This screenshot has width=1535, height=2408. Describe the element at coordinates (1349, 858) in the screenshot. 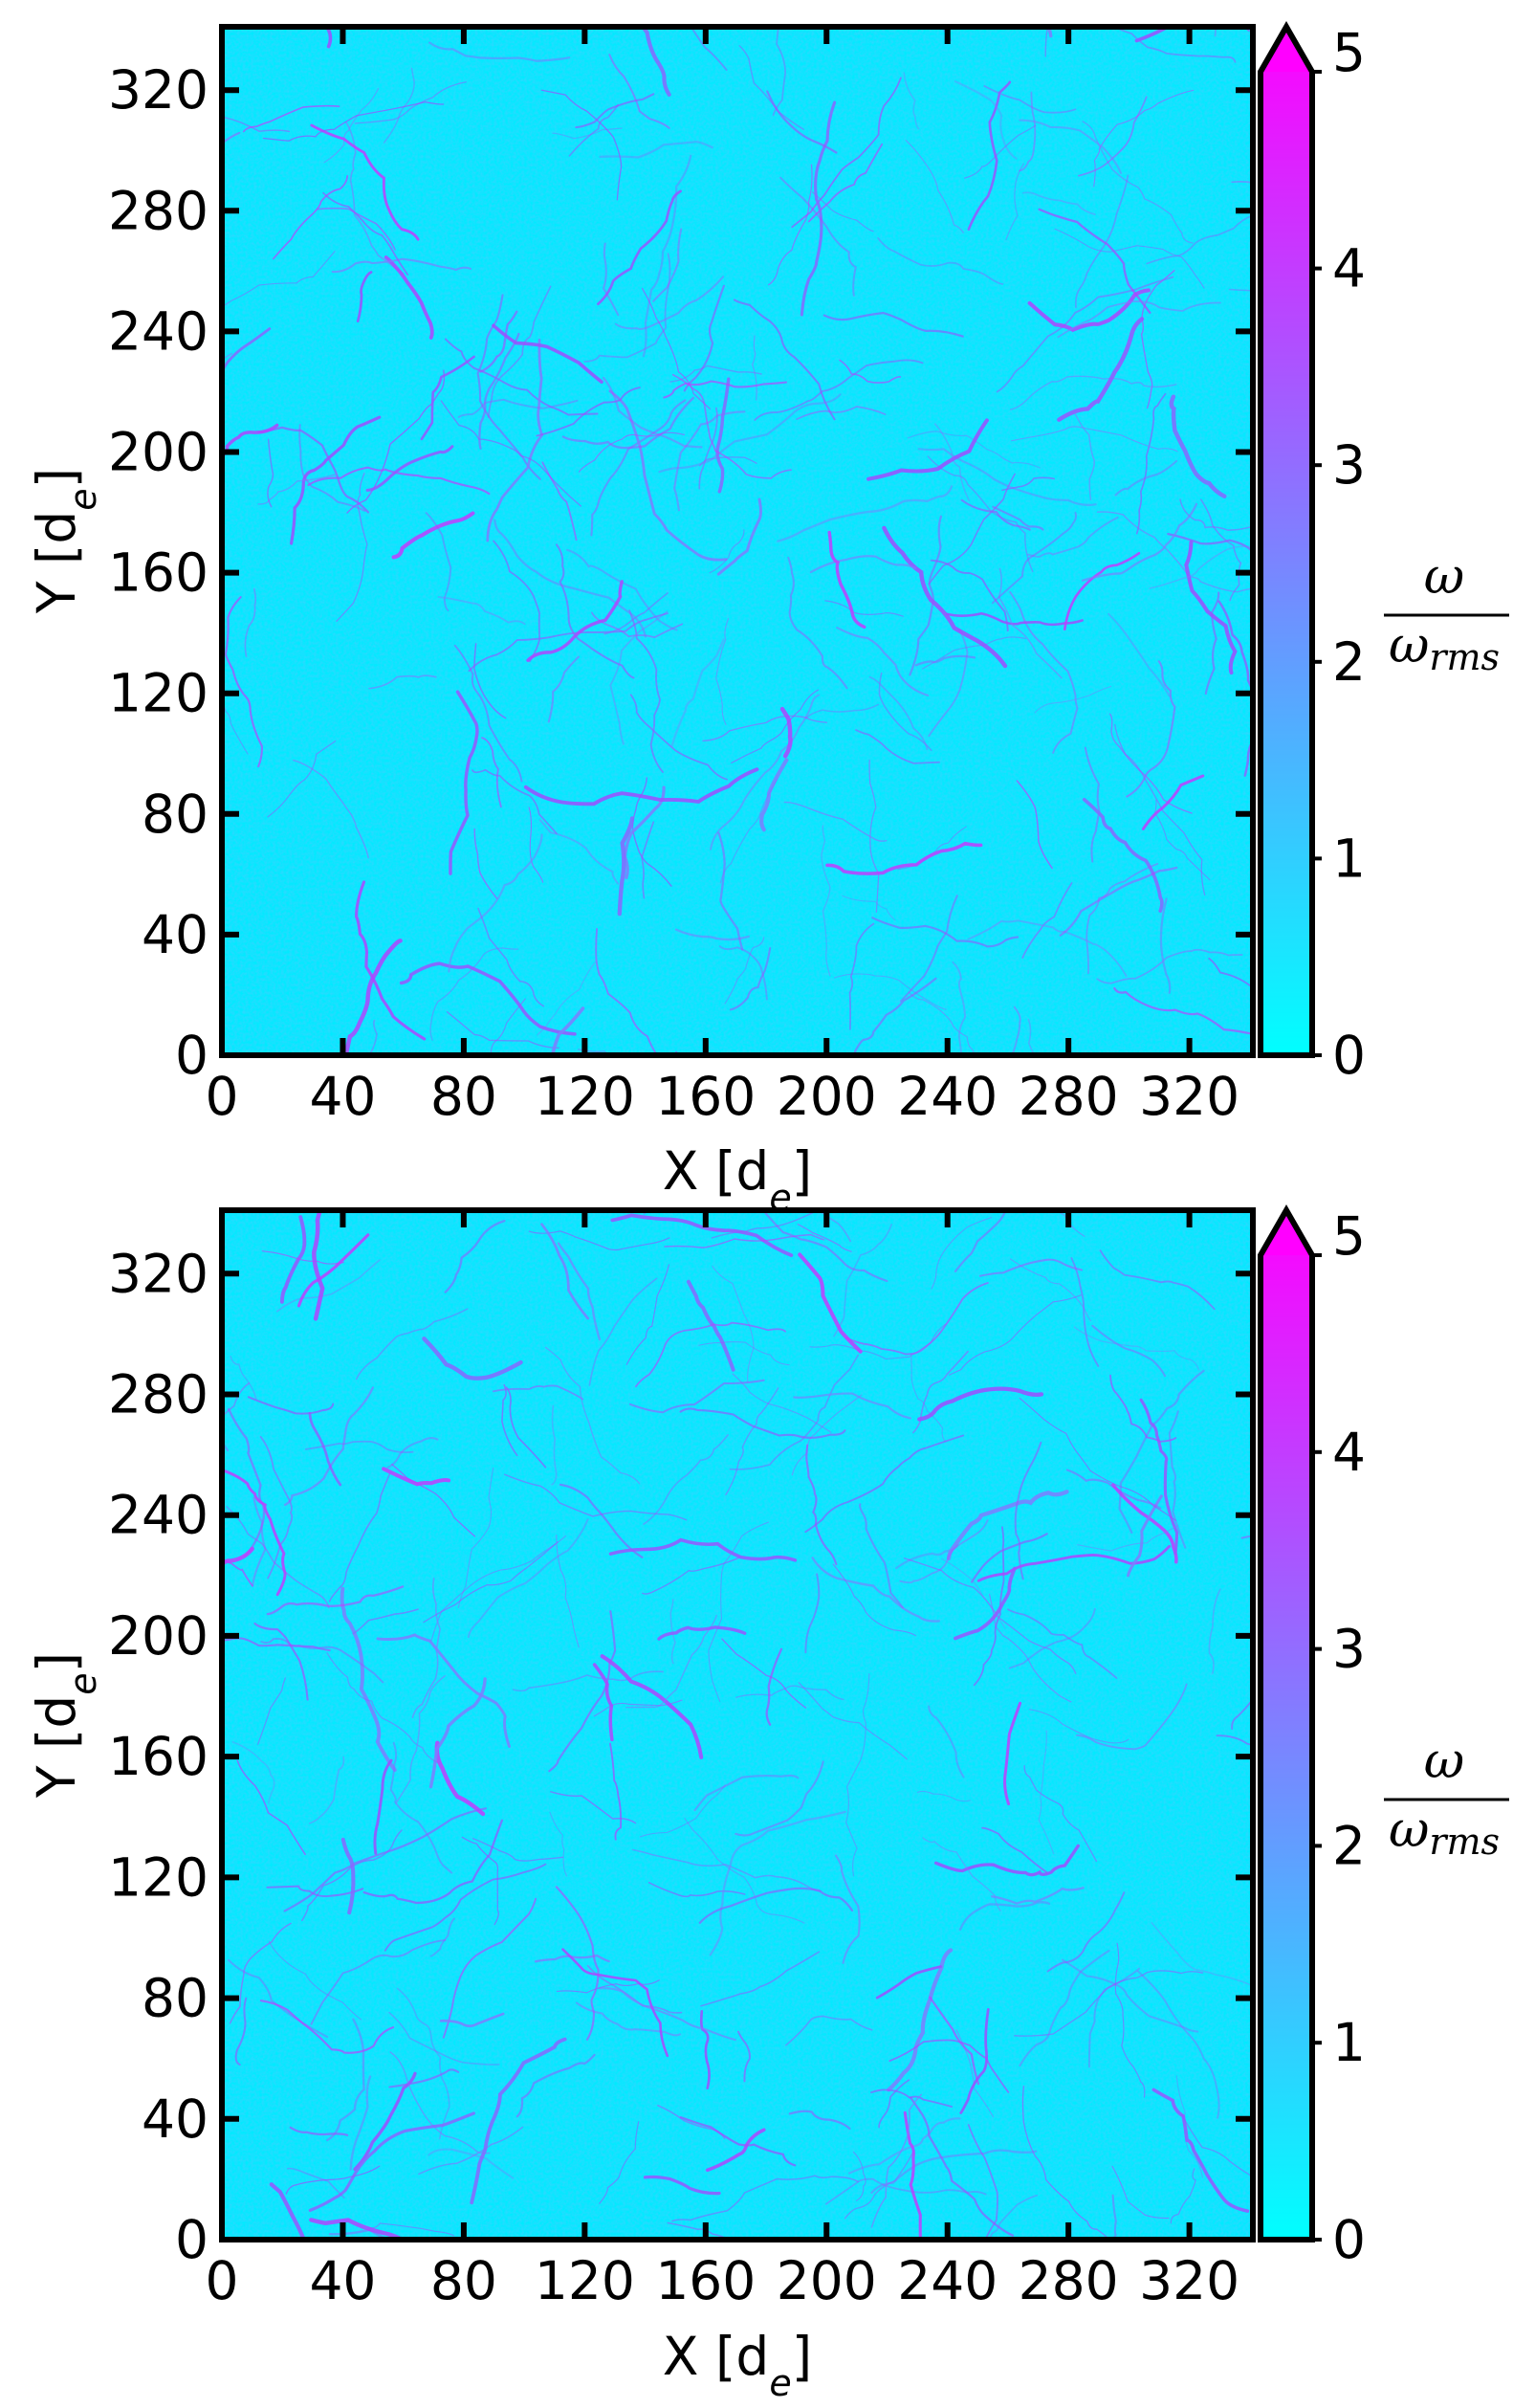

I see `colorbar-tick-label: 1` at that location.